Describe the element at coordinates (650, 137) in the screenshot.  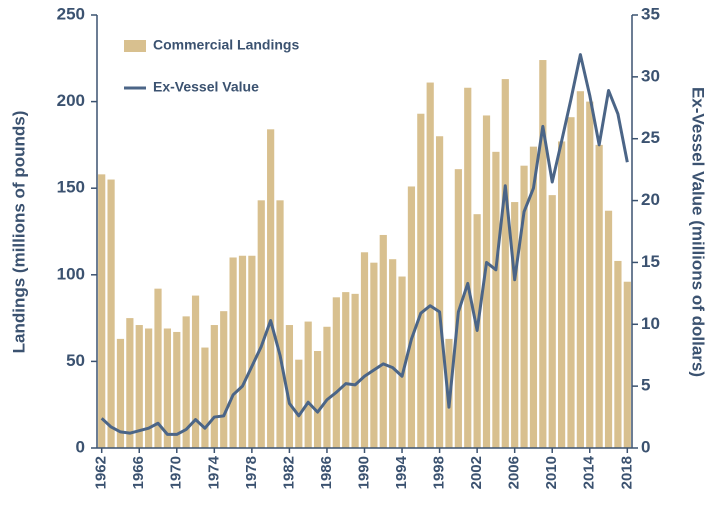
I see `y2-tick-label: 25` at that location.